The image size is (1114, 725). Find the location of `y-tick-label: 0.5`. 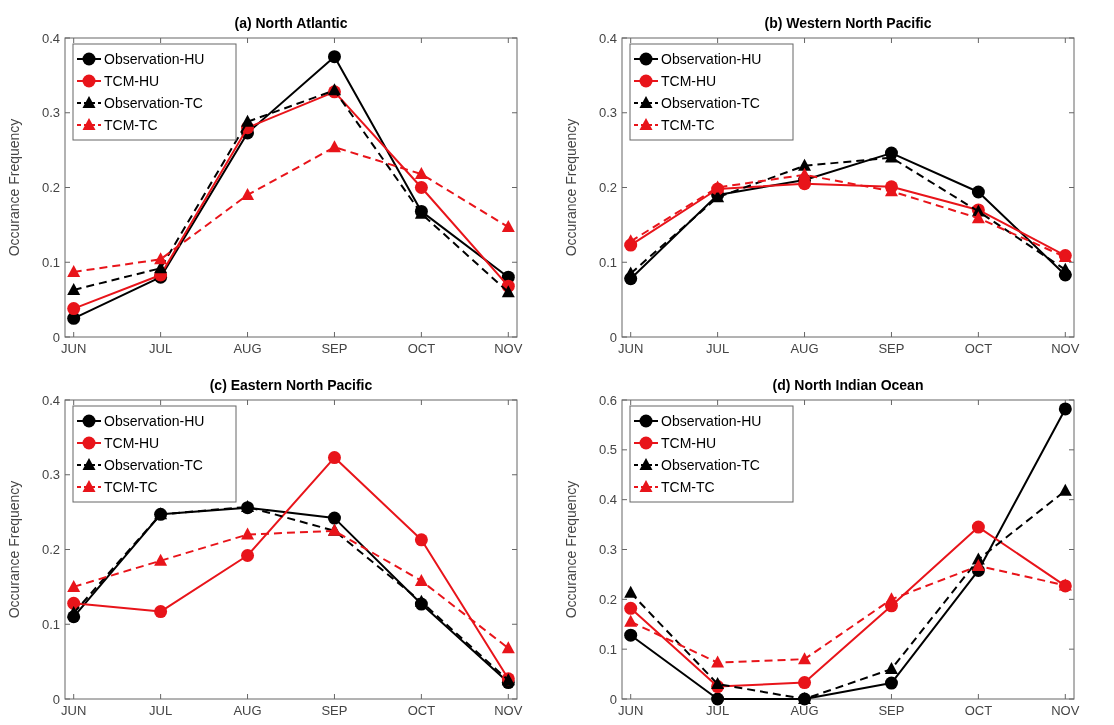

y-tick-label: 0.5 is located at coordinates (607, 450).